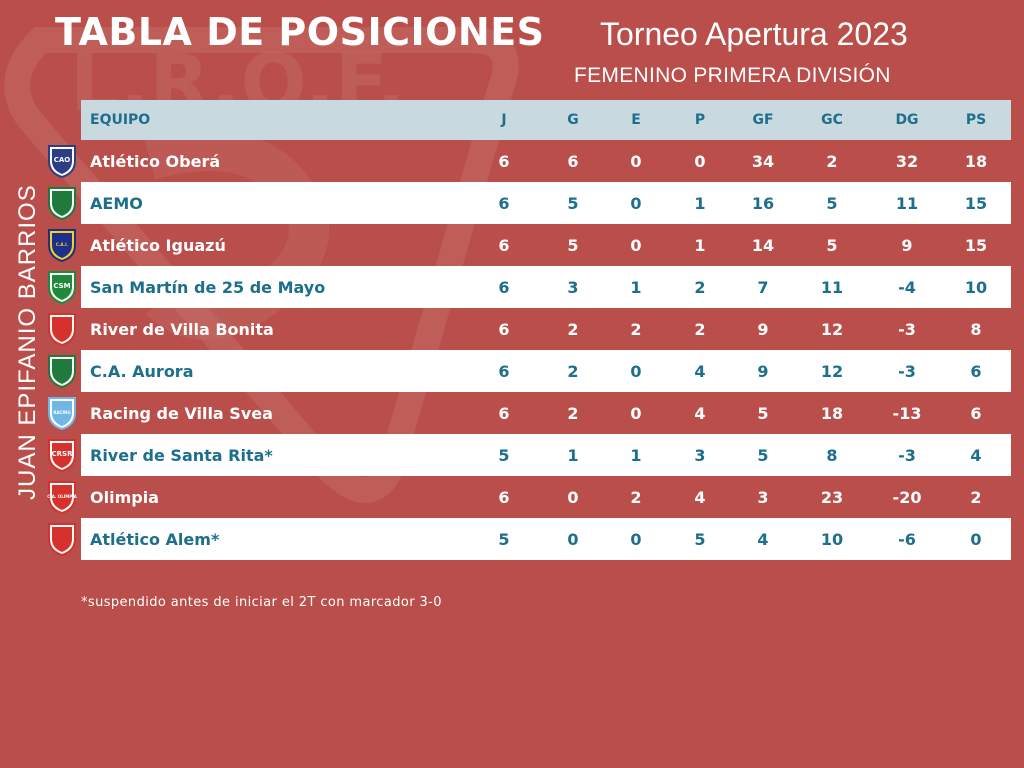 This screenshot has width=1024, height=768. I want to click on table-header: EQUIPO J G E P GF GC DG PS, so click(546, 120).